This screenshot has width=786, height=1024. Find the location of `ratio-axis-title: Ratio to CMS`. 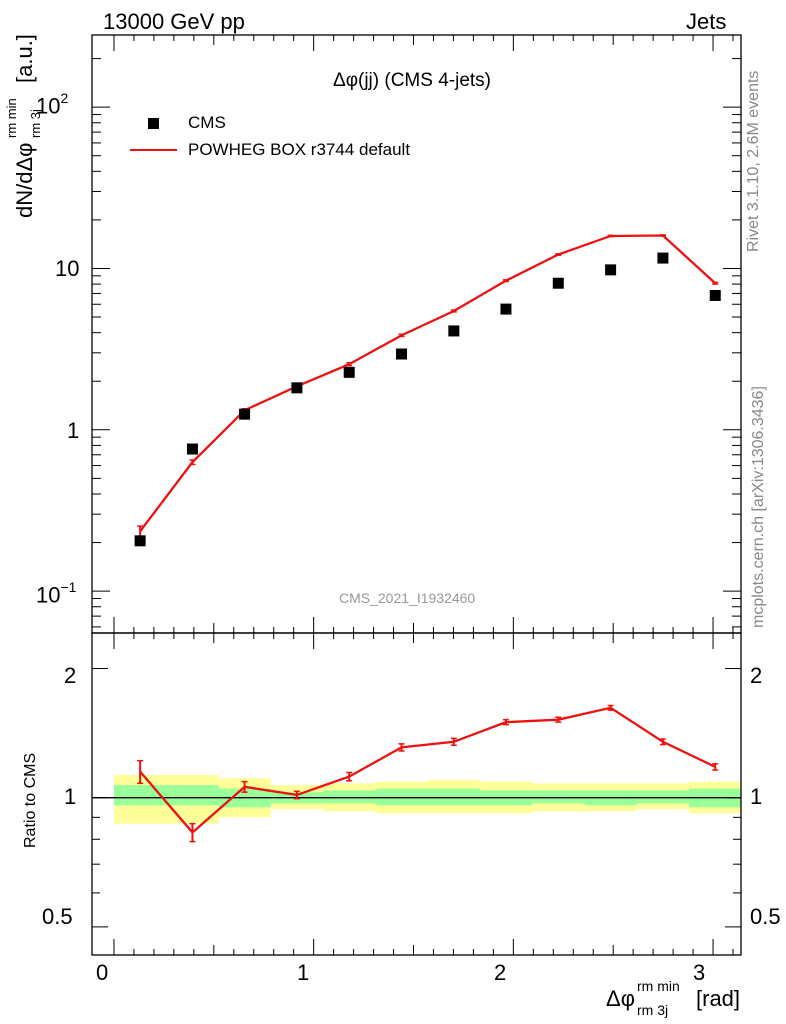

ratio-axis-title: Ratio to CMS is located at coordinates (30, 800).